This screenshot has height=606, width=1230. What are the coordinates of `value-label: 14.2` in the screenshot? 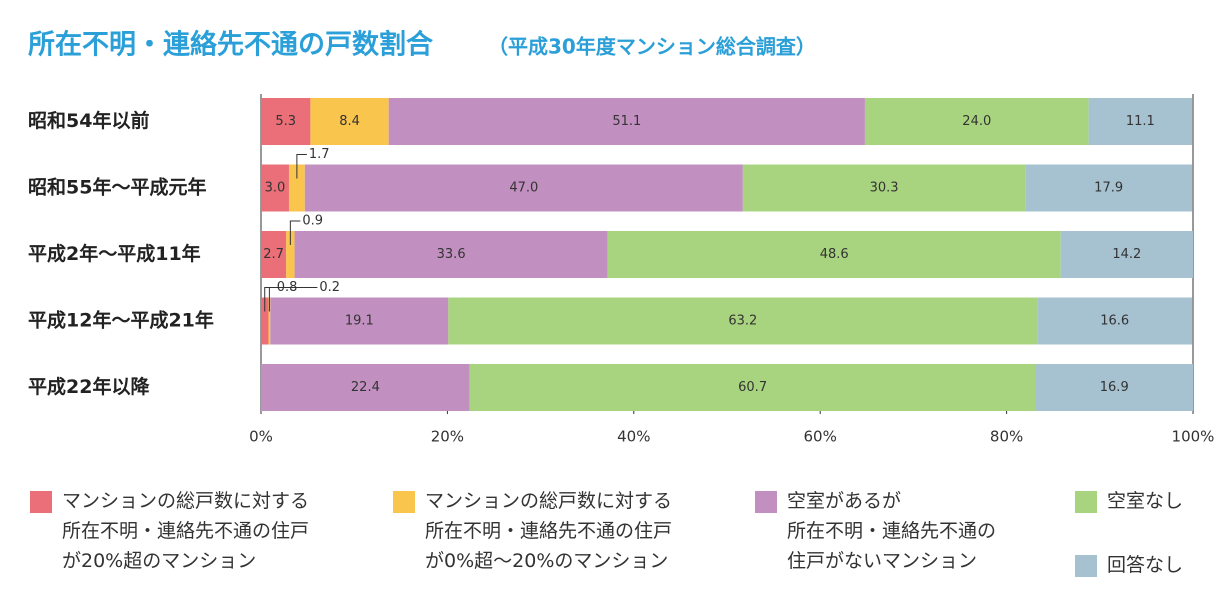 It's located at (1126, 254).